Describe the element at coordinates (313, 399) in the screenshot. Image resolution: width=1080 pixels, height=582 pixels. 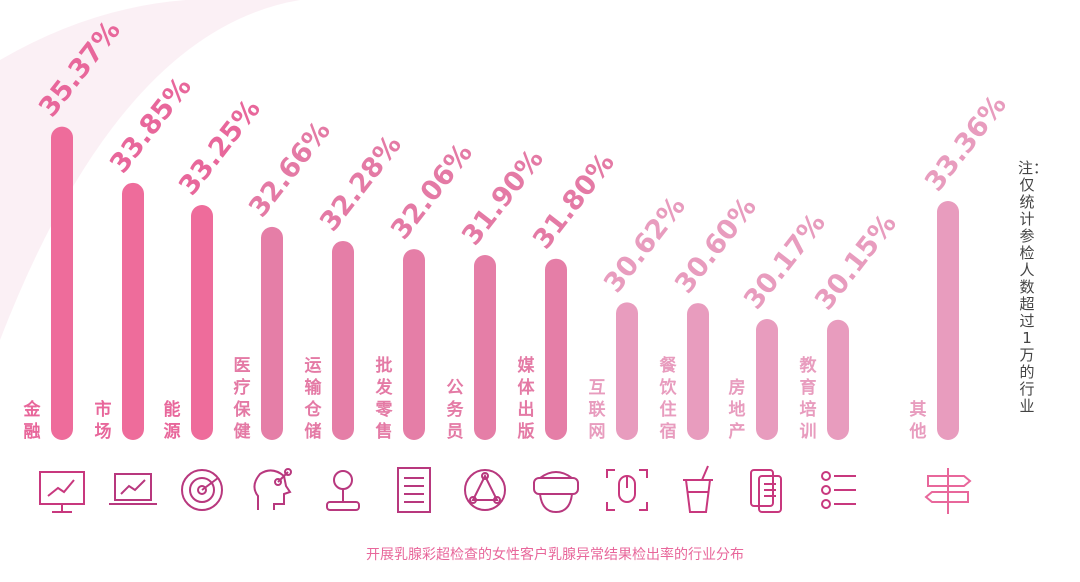
I see `category-label-4: 运输仓储` at that location.